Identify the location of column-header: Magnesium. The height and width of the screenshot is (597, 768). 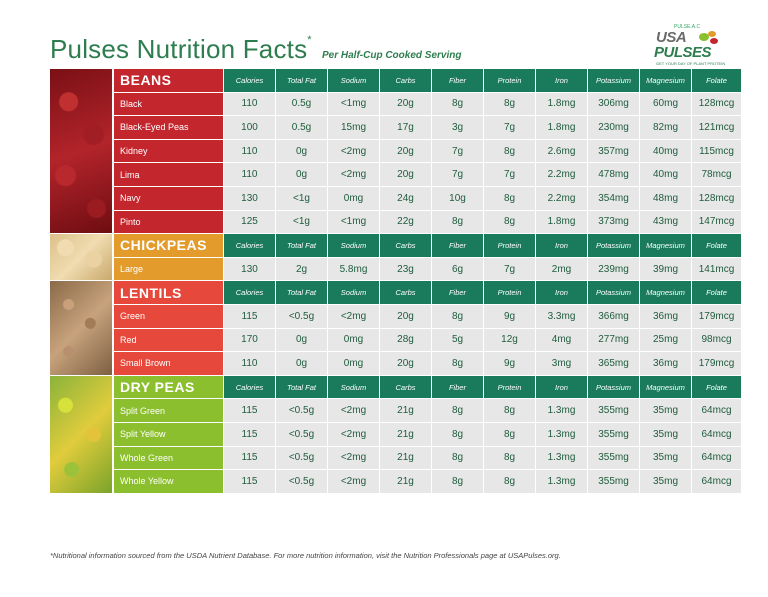
(666, 293).